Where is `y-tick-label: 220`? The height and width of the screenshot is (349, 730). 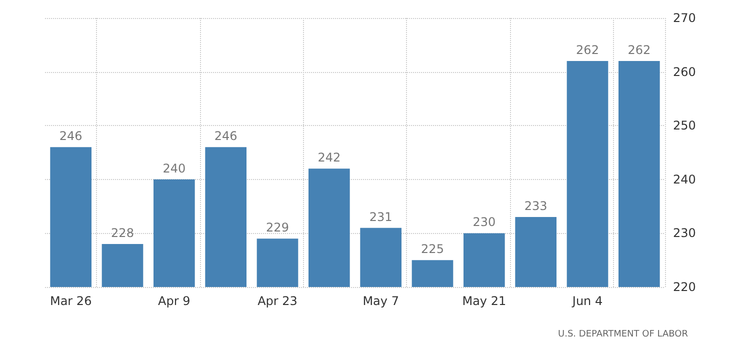
y-tick-label: 220 is located at coordinates (684, 287).